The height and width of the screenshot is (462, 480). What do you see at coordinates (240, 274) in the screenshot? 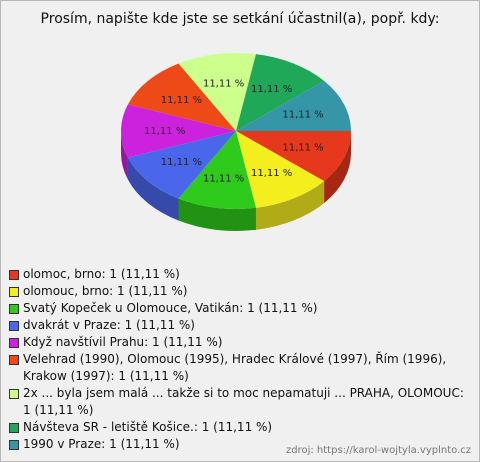
I see `legend-item: olomoc, brno: 1 (11,11 %)` at bounding box center [240, 274].